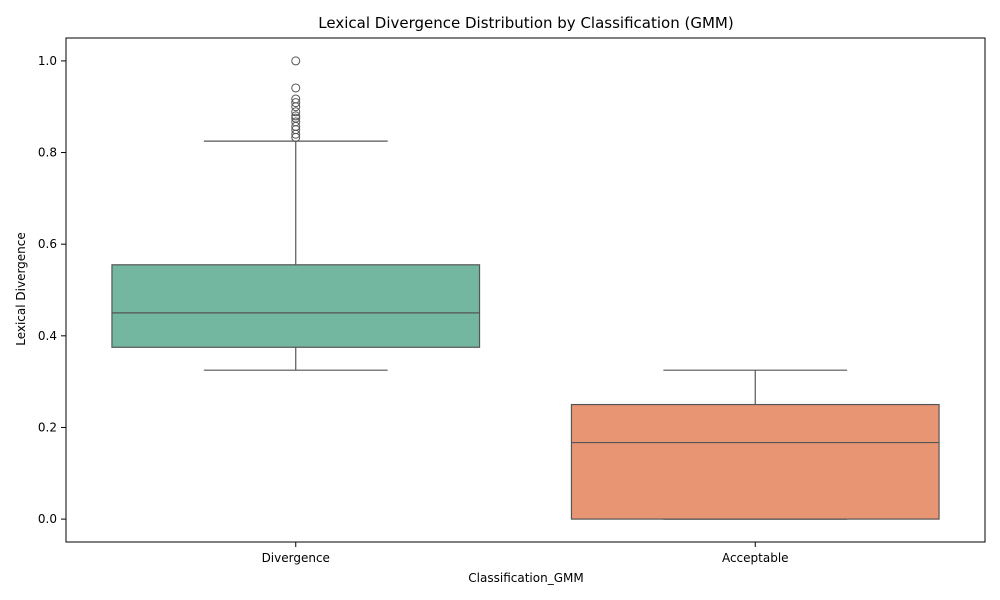 This screenshot has height=600, width=1000. Describe the element at coordinates (755, 558) in the screenshot. I see `x-tick-label: Acceptable` at that location.